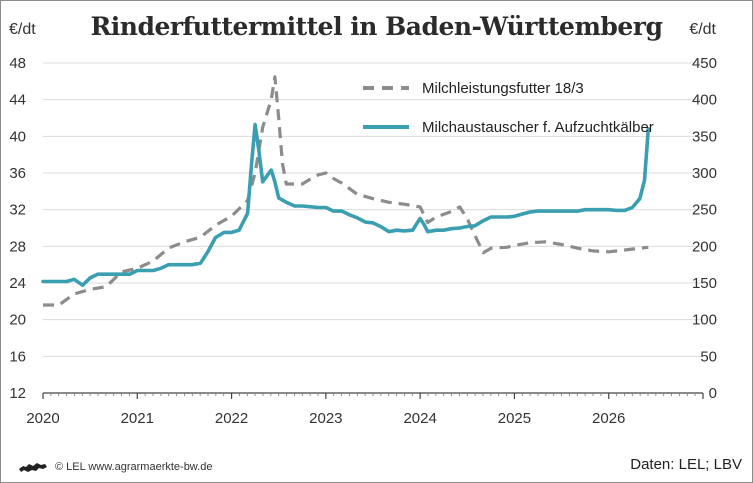 The width and height of the screenshot is (753, 483). What do you see at coordinates (514, 418) in the screenshot?
I see `x-tick-label: 2025` at bounding box center [514, 418].